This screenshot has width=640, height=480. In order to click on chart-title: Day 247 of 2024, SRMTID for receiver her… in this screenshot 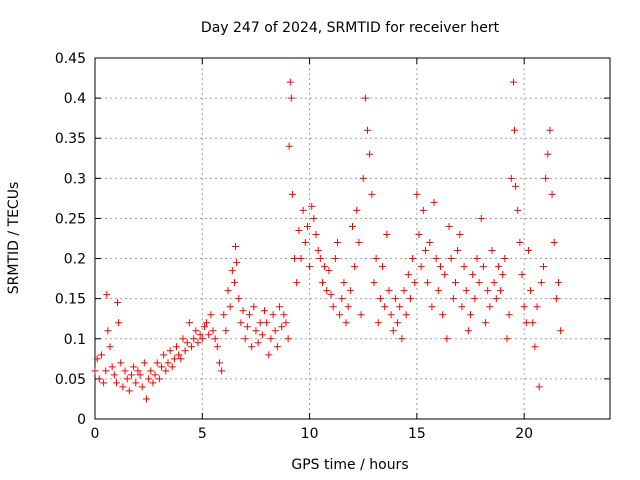, I will do `click(350, 28)`.